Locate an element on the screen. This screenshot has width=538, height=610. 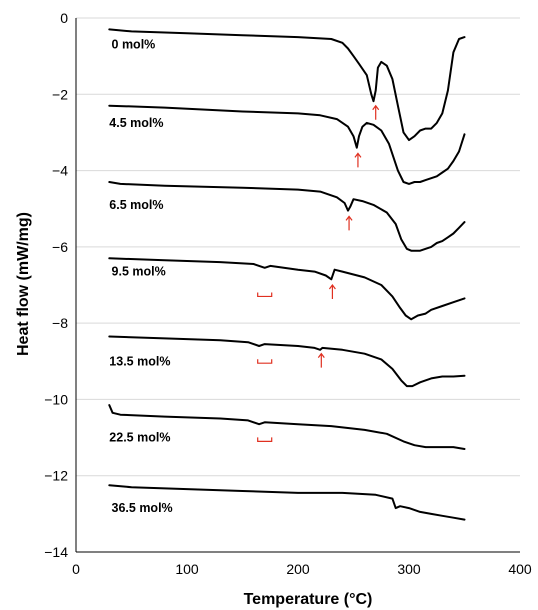
series-label: 13.5 mol% is located at coordinates (139, 361).